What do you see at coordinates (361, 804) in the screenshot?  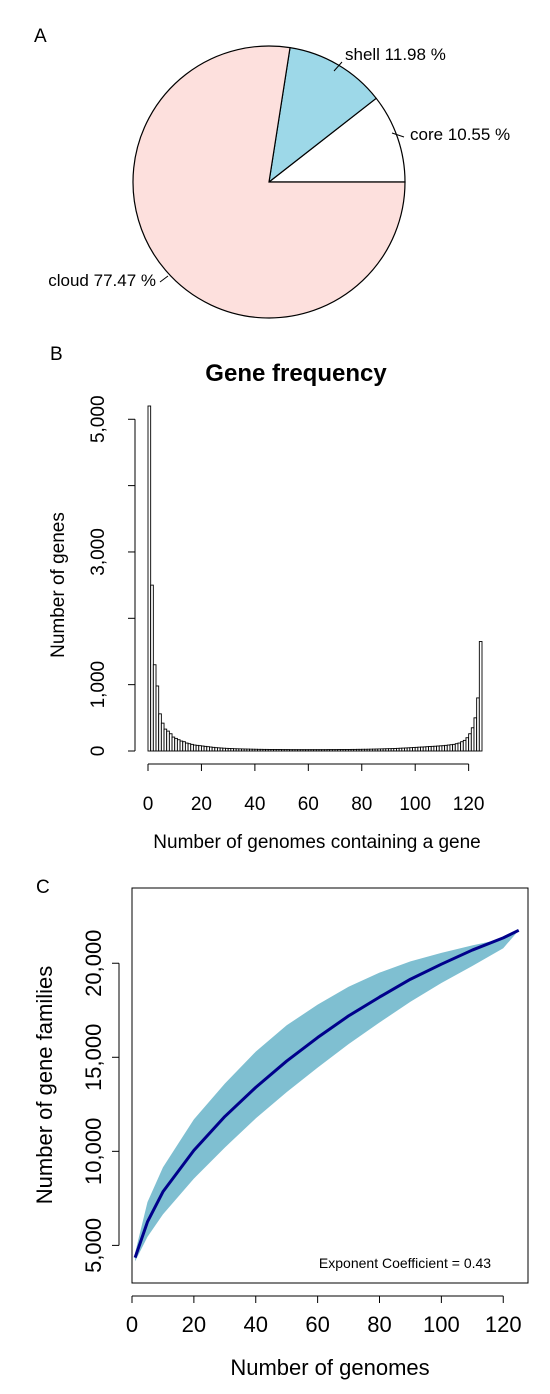 I see `histogram-x-tick-label: 80` at bounding box center [361, 804].